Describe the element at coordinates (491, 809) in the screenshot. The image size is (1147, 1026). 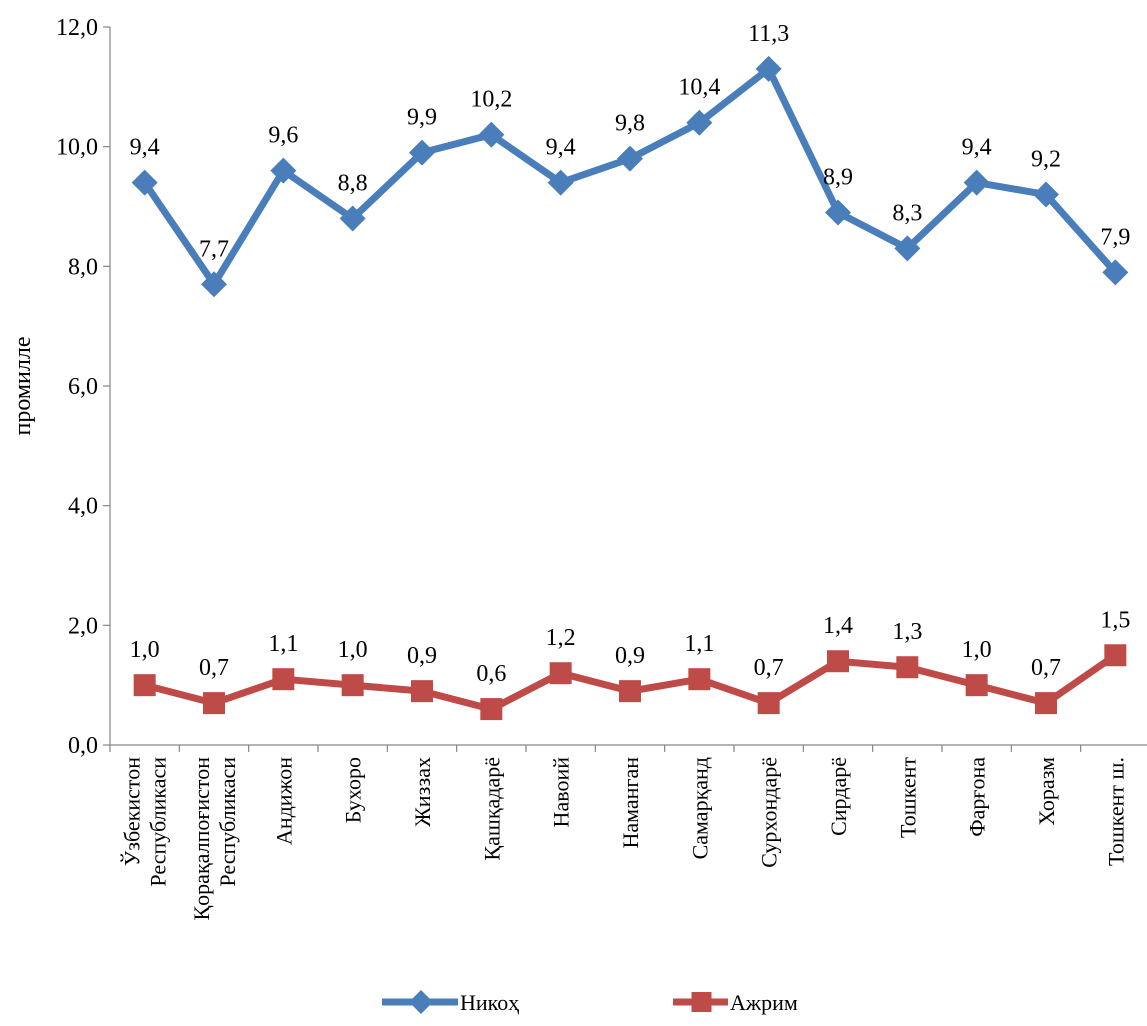
I see `category-label: Қашқадарё` at that location.